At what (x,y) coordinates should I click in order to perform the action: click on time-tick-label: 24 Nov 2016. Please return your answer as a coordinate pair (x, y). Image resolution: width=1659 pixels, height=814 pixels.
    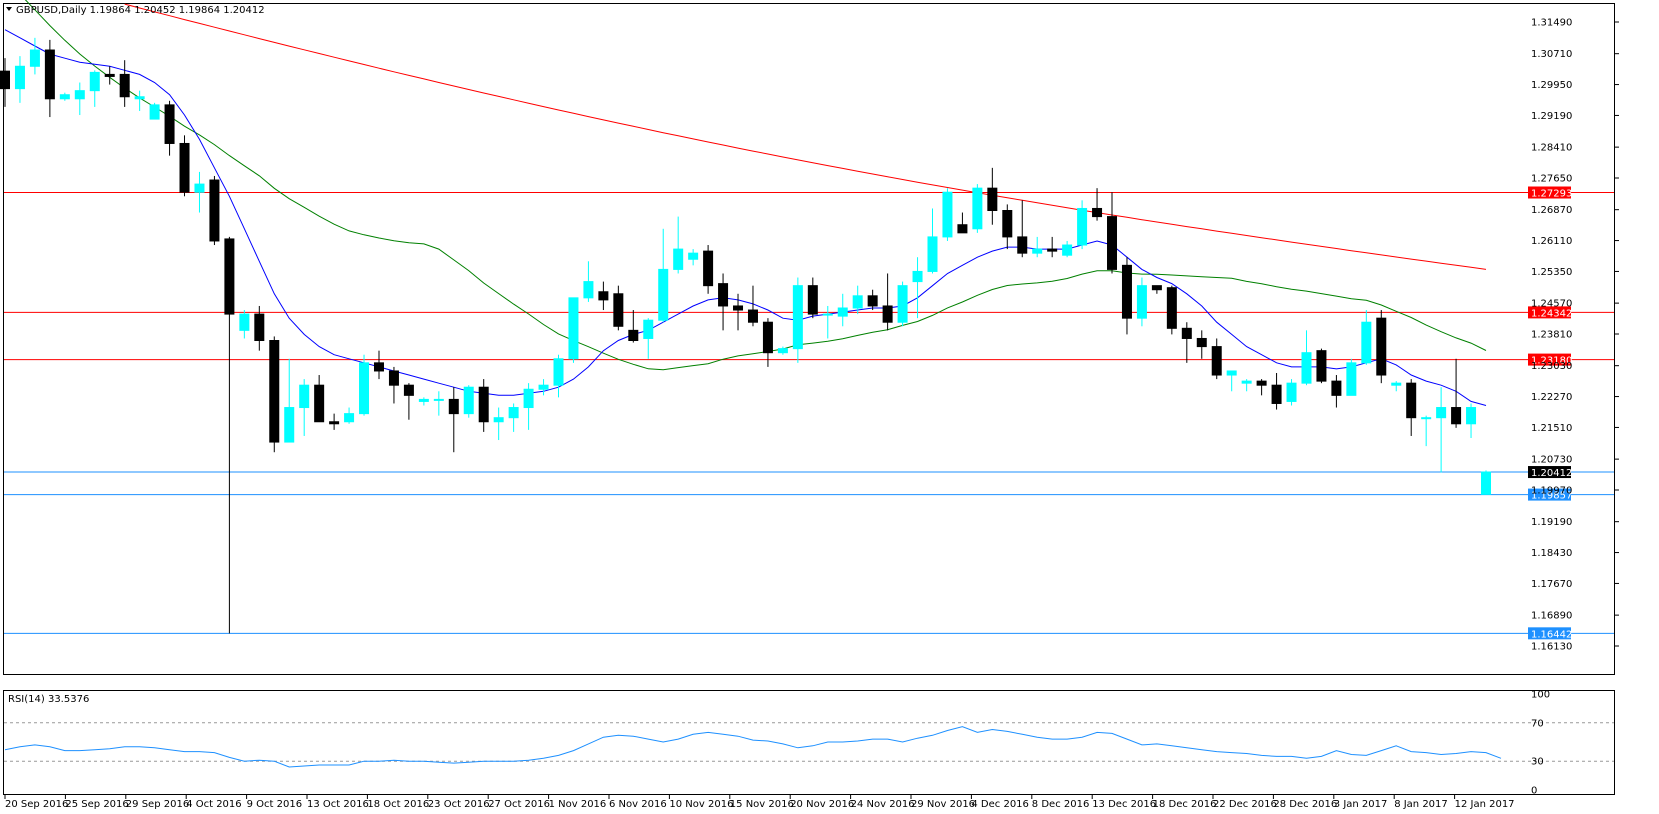
    Looking at the image, I should click on (883, 804).